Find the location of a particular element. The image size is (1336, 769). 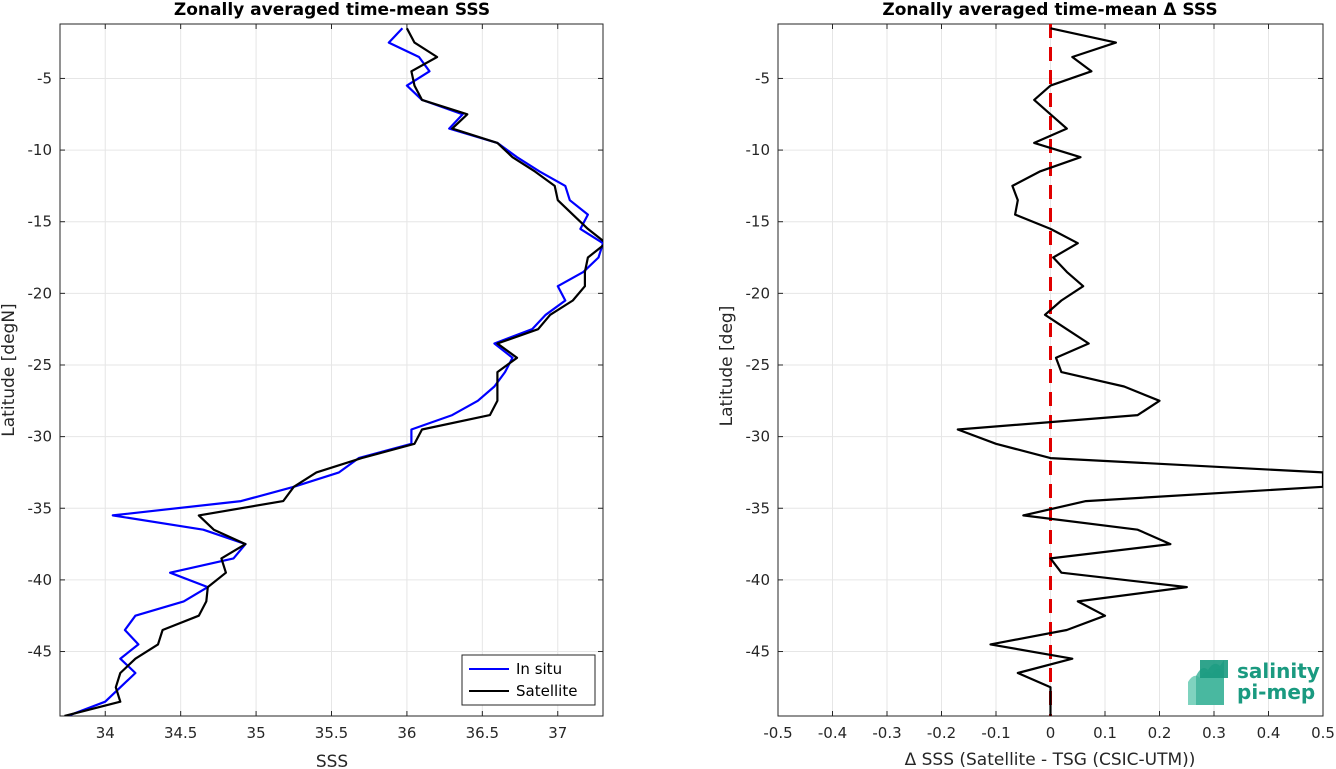

x-tick-label: -0.2 is located at coordinates (941, 733).